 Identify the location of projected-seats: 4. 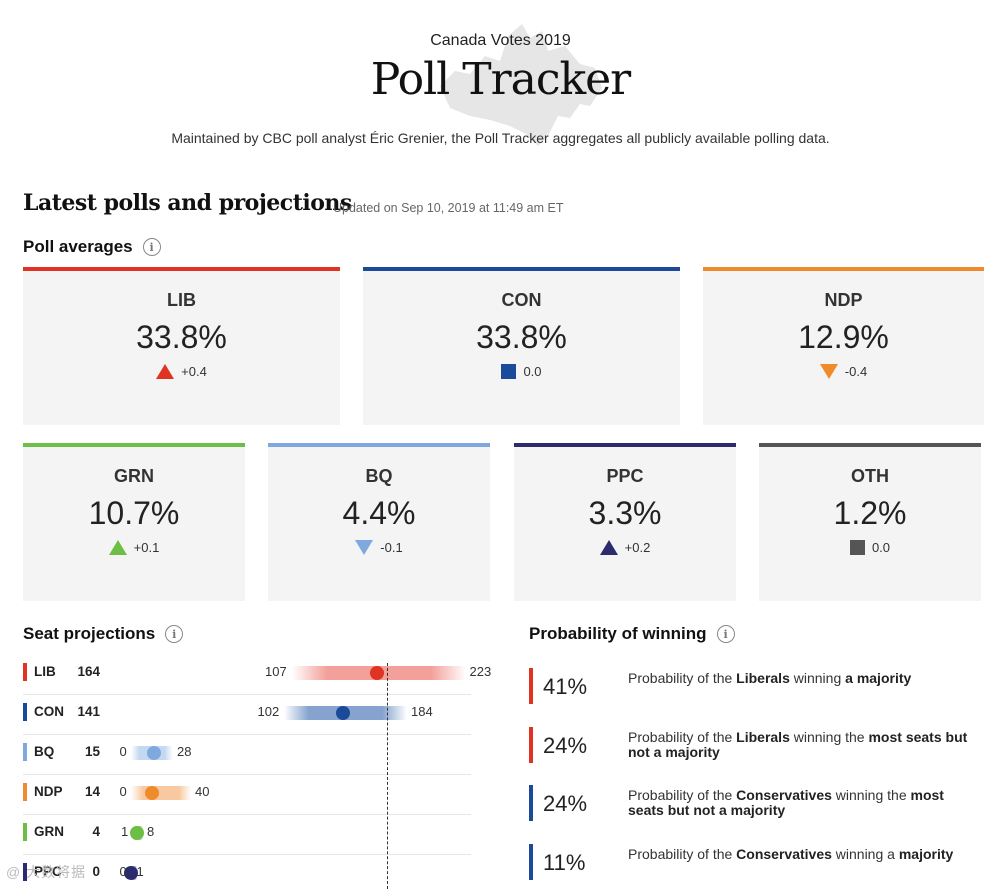
(96, 831).